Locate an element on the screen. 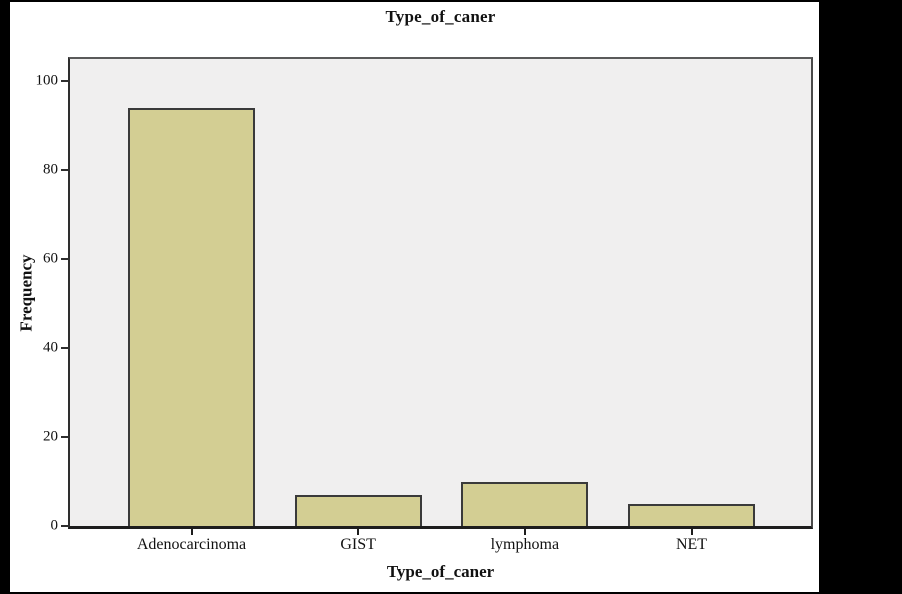 Image resolution: width=902 pixels, height=594 pixels. x-category-label: NET is located at coordinates (691, 544).